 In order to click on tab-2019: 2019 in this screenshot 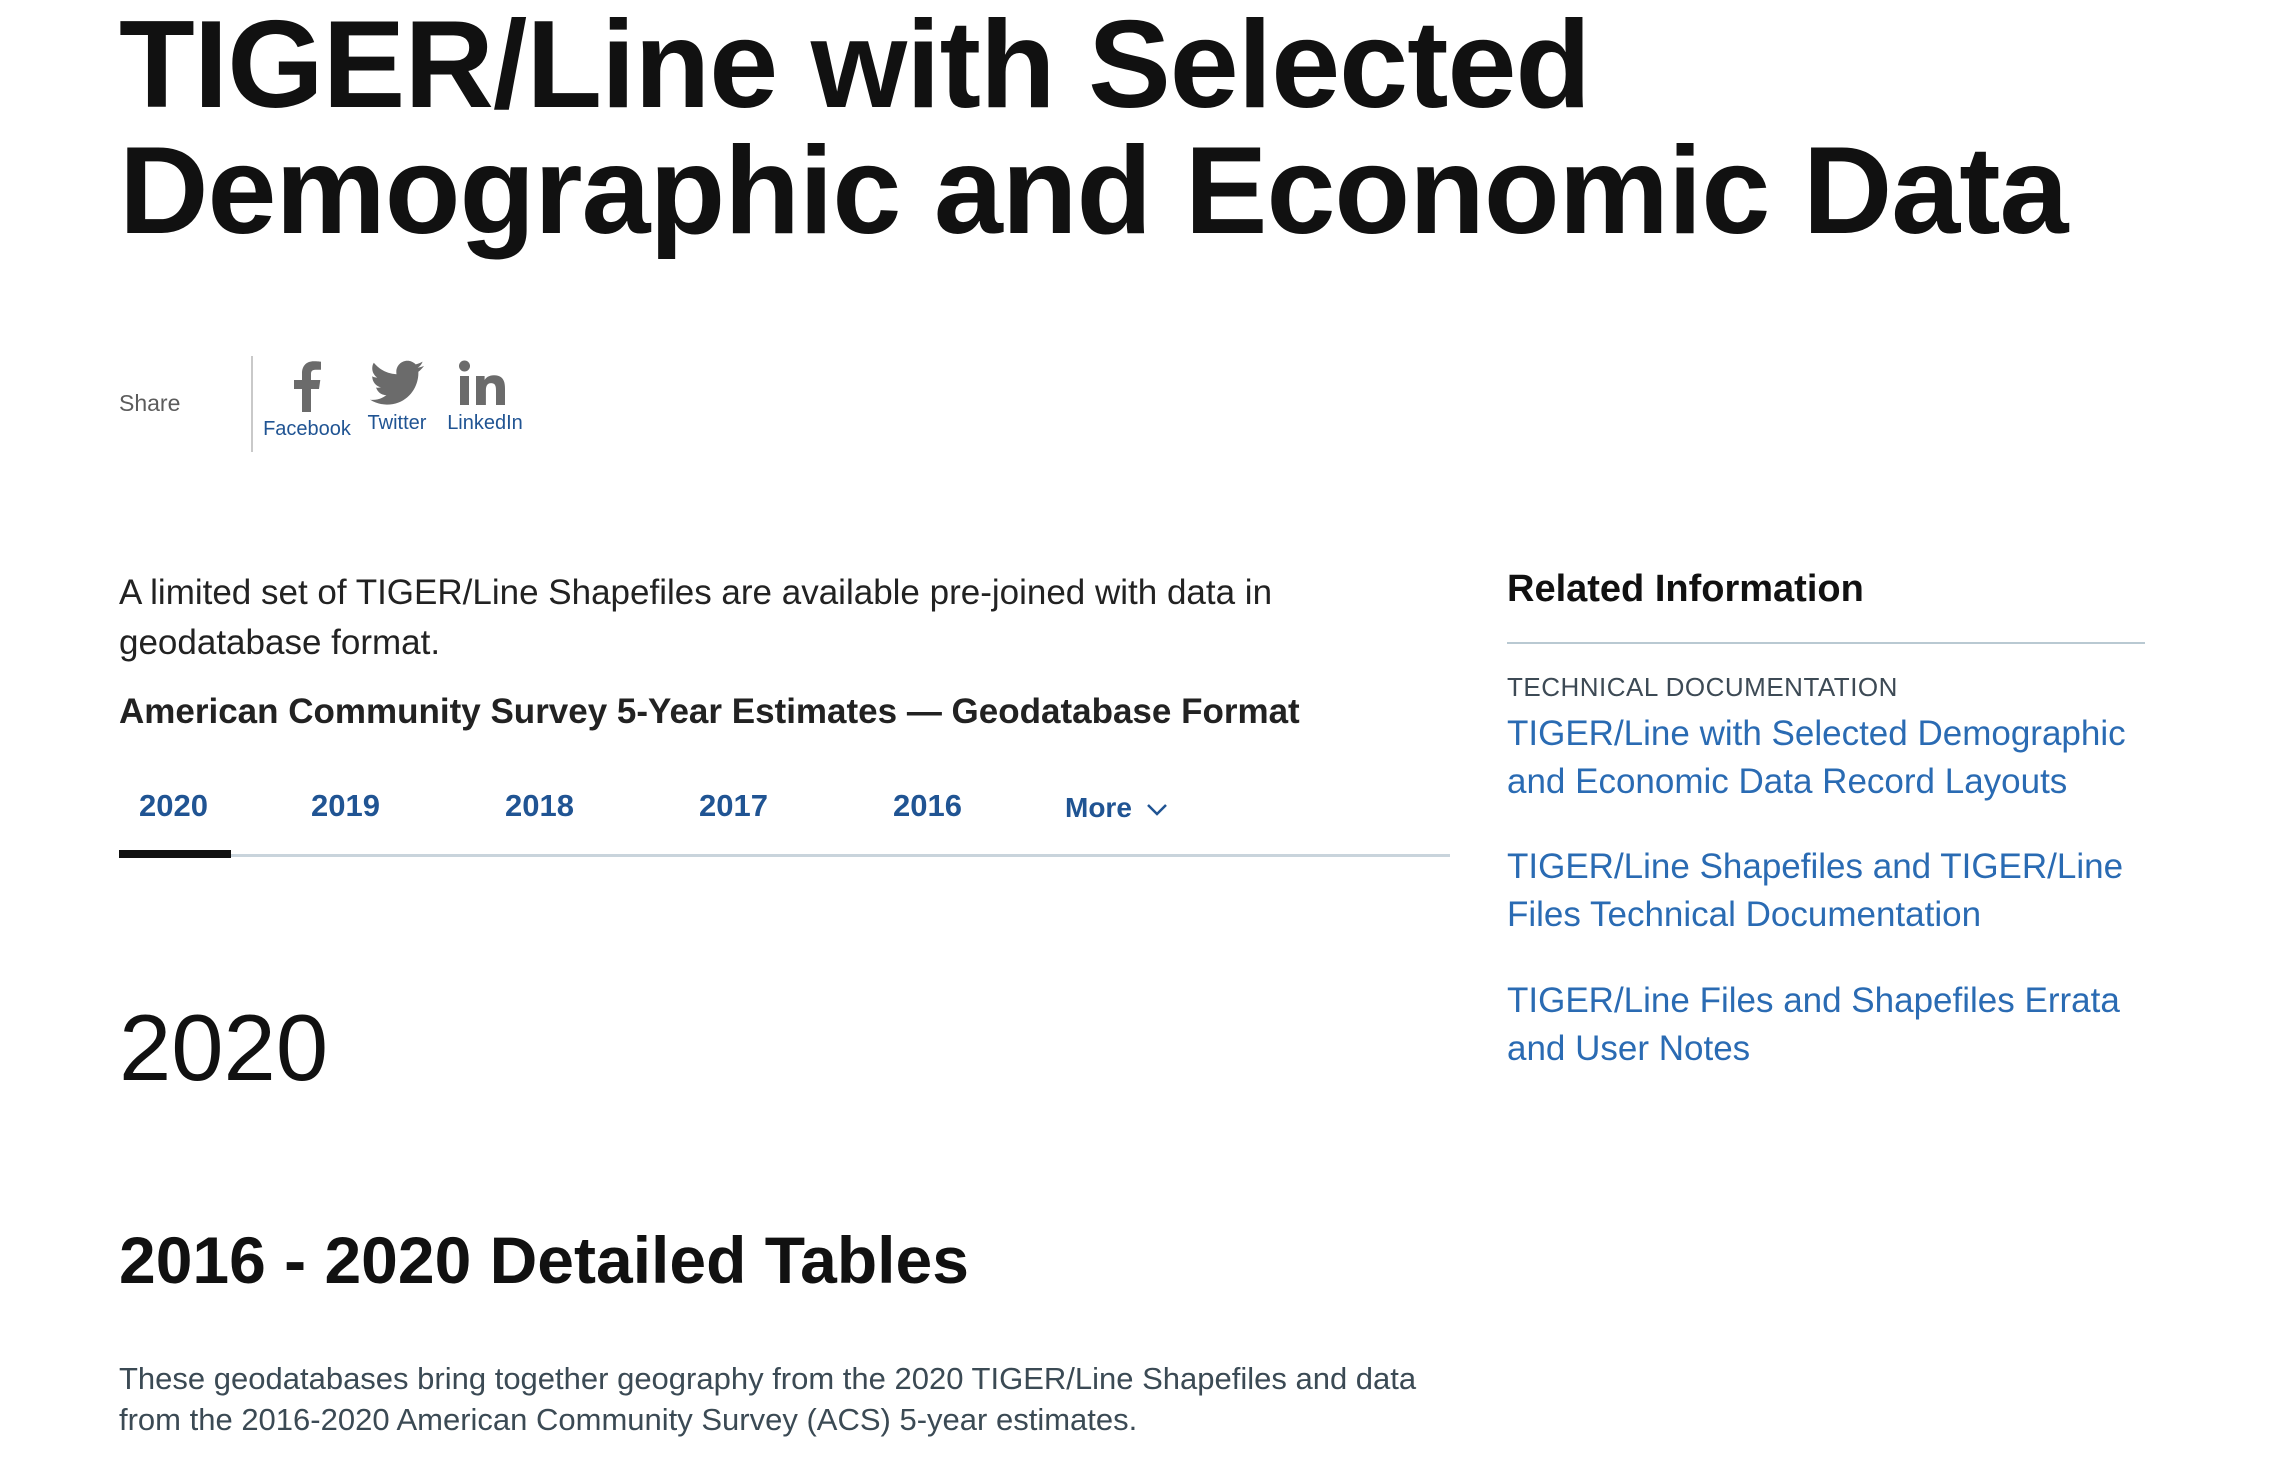, I will do `click(345, 806)`.